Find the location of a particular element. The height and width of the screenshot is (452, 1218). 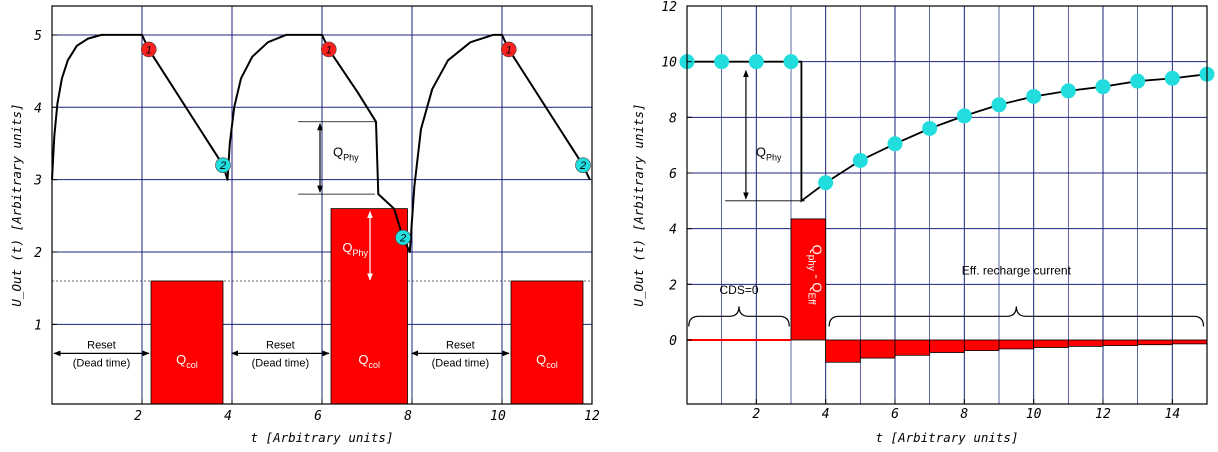

right-points is located at coordinates (947, 122).